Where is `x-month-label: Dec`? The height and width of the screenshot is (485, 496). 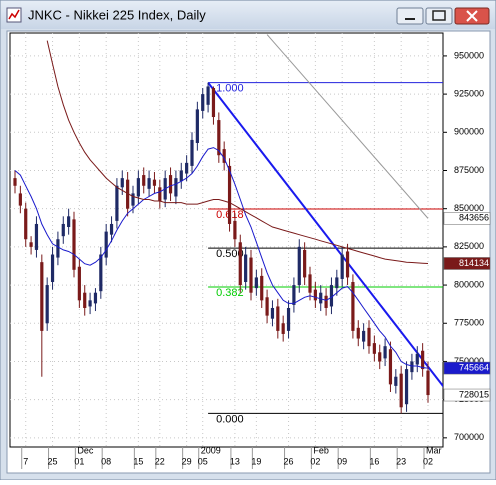 x-month-label: Dec is located at coordinates (85, 450).